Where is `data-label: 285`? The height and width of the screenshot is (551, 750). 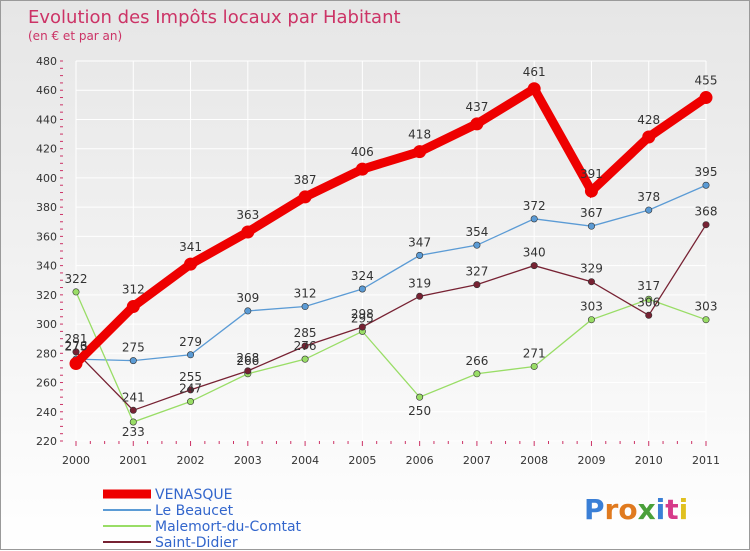
data-label: 285 is located at coordinates (305, 333).